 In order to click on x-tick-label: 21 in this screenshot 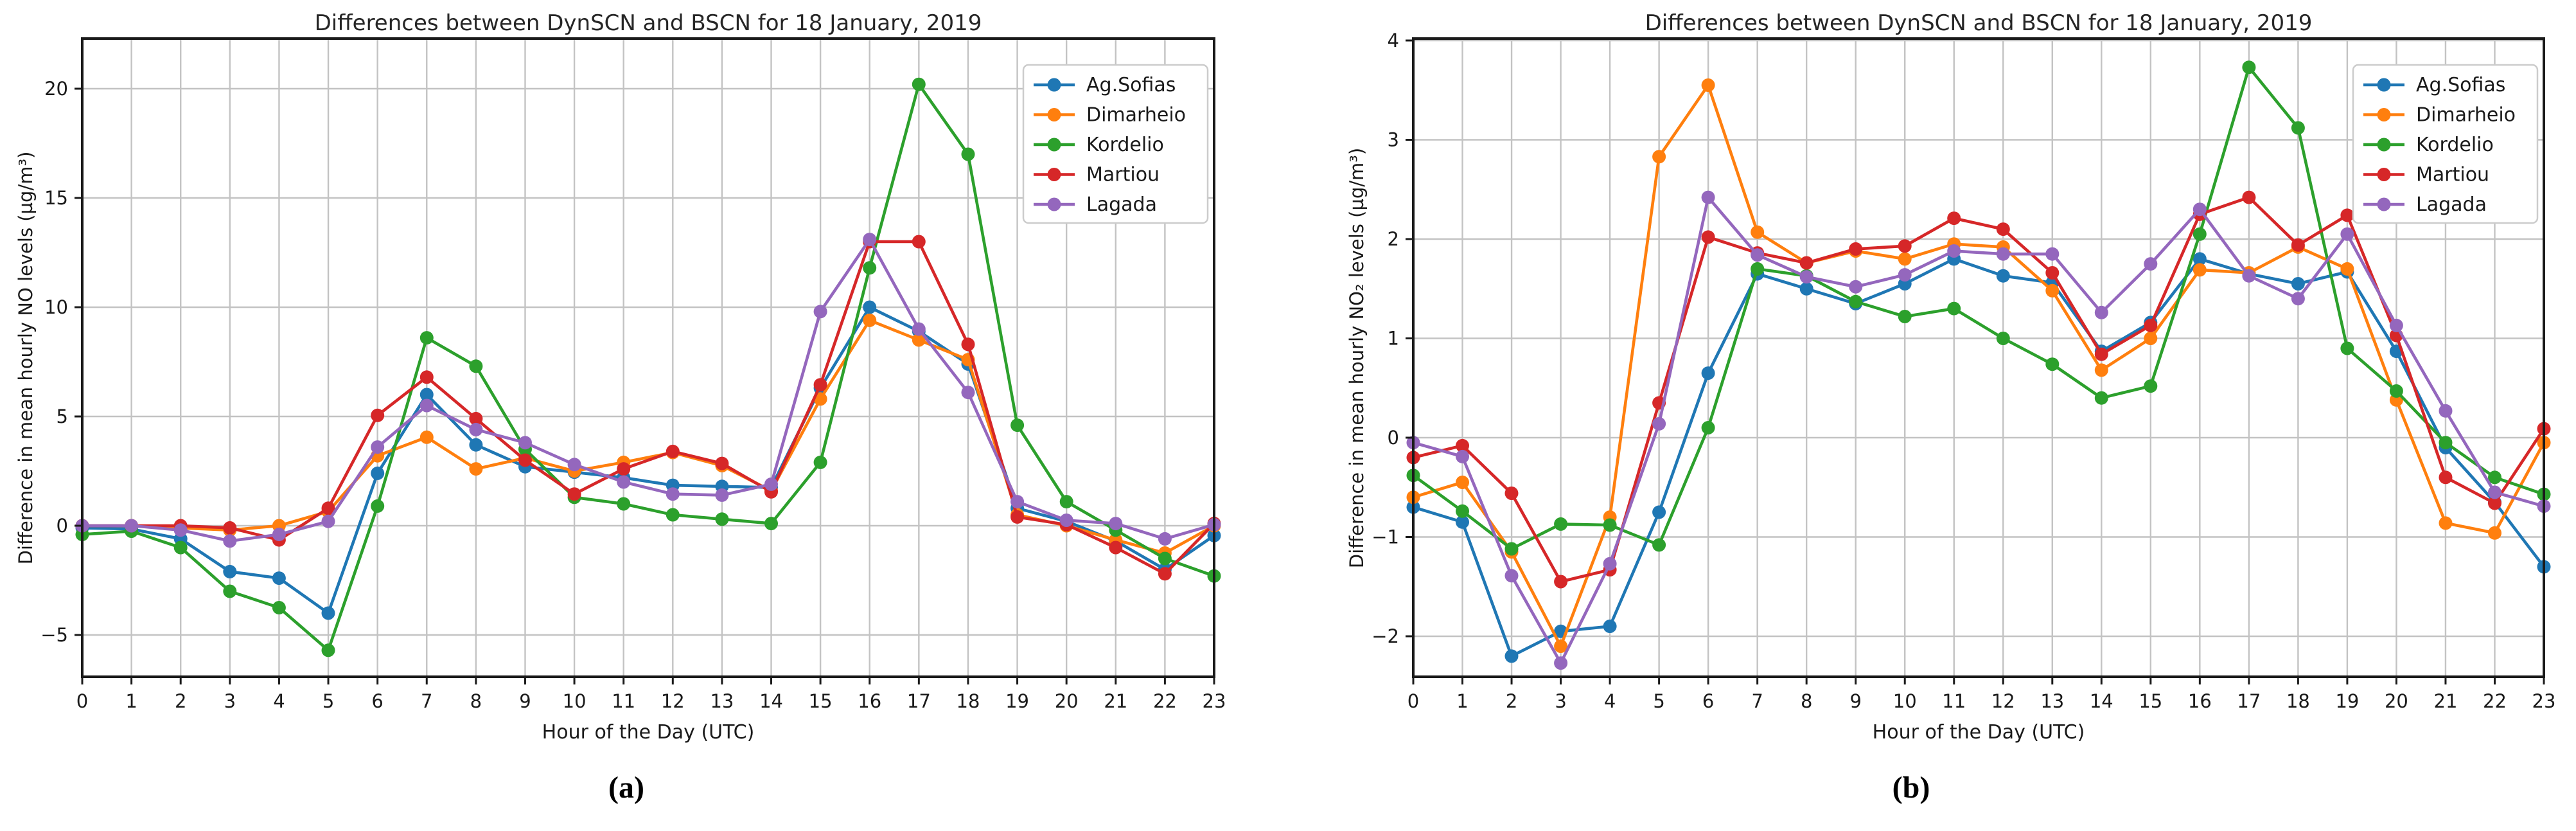, I will do `click(1115, 701)`.